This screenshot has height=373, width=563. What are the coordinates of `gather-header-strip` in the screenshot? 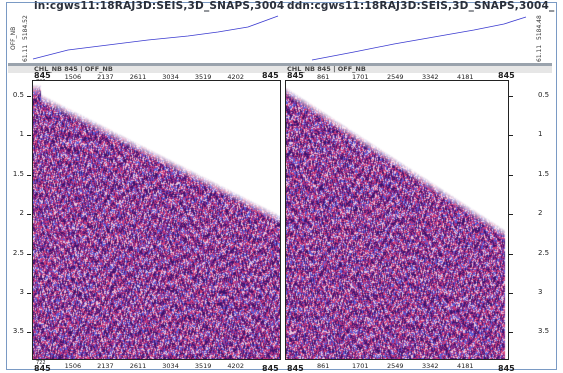 It's located at (280, 69).